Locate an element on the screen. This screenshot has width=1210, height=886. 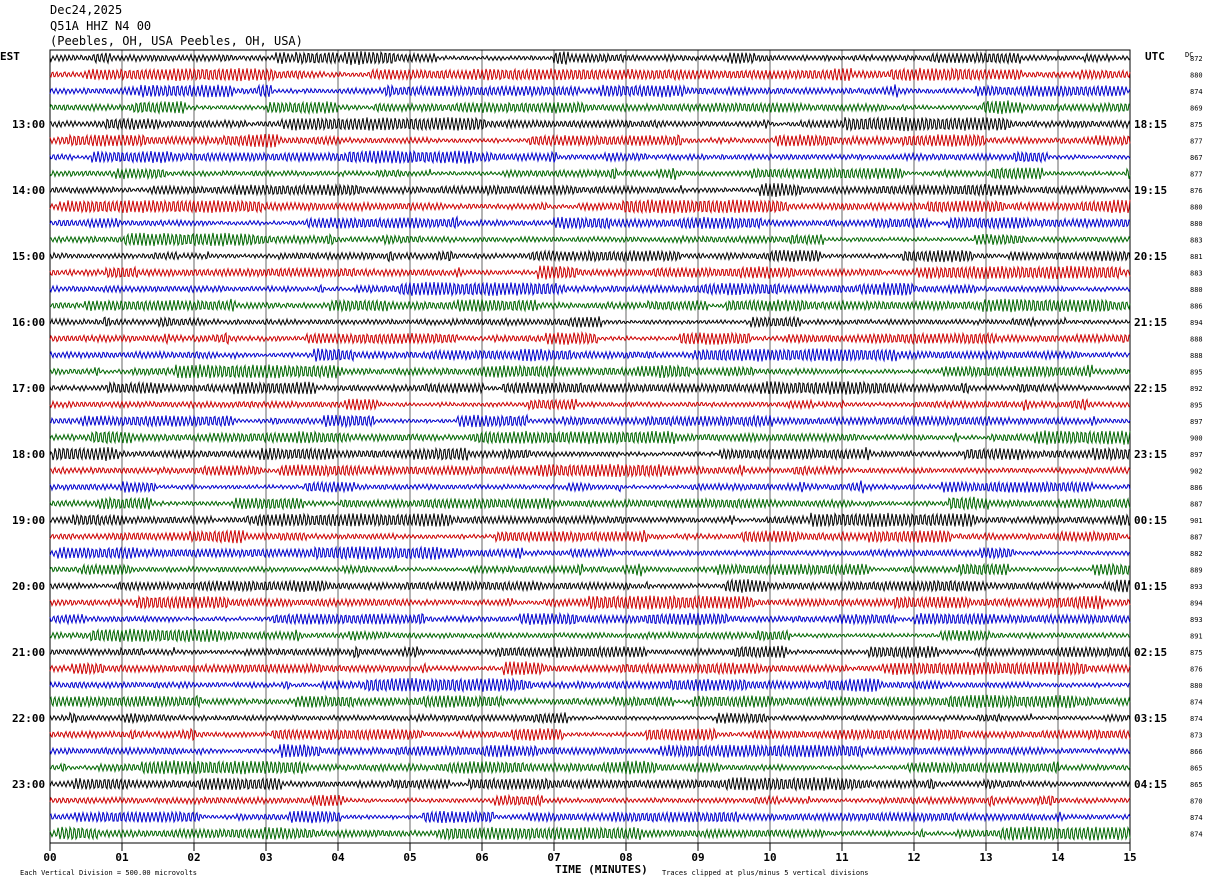
x-tick-label: 10 is located at coordinates (769, 857).